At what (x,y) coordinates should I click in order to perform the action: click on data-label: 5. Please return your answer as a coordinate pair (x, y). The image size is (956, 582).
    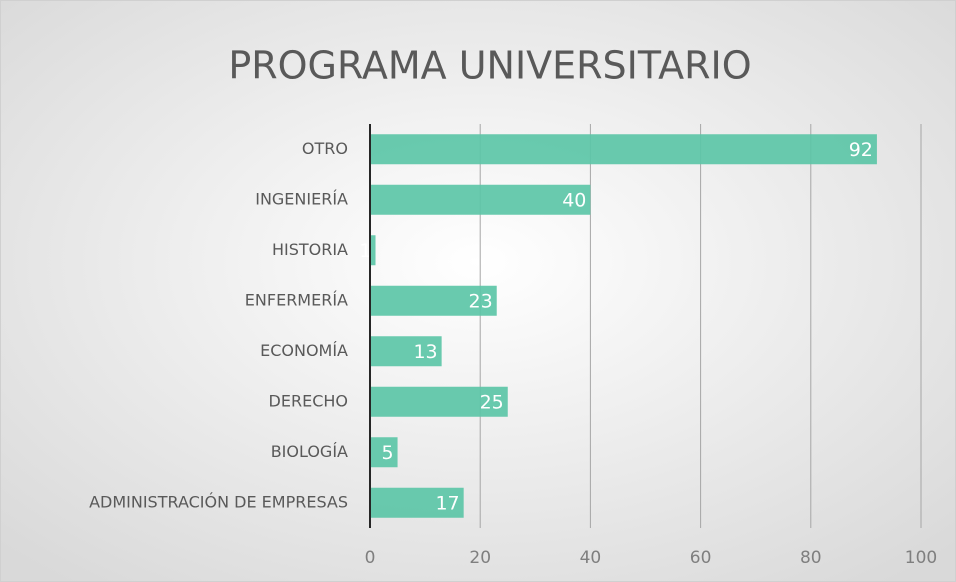
    Looking at the image, I should click on (387, 453).